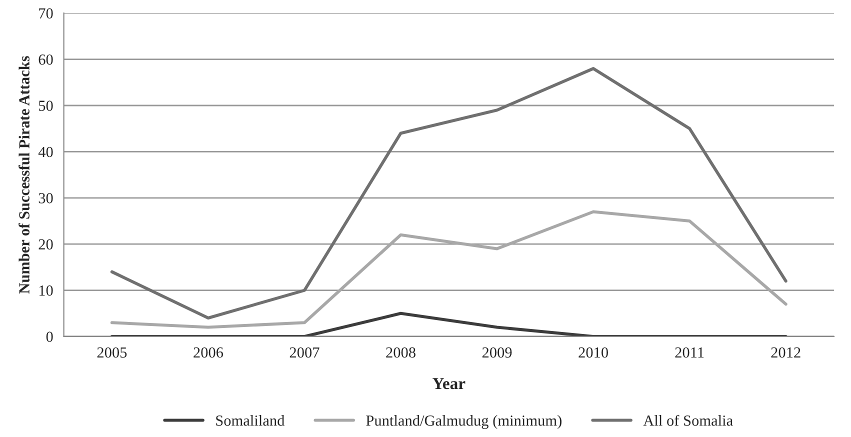 This screenshot has width=851, height=437. Describe the element at coordinates (497, 352) in the screenshot. I see `x-tick-label: 2009` at that location.